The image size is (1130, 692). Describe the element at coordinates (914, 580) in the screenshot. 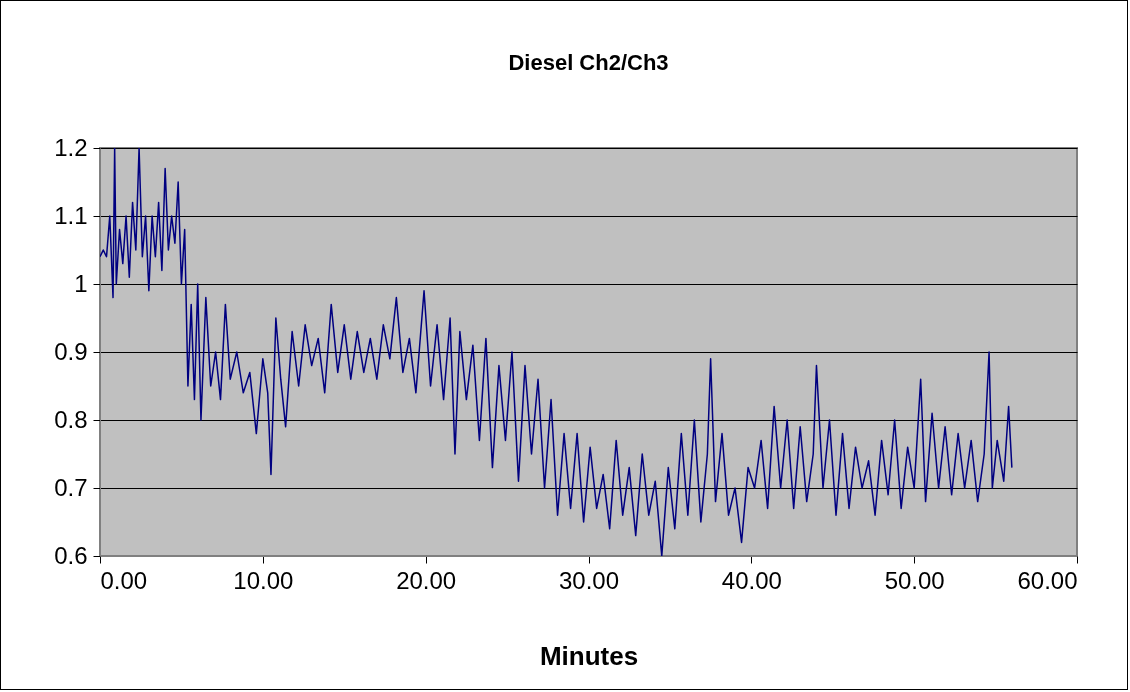

I see `x-tick-label: 50.00` at that location.